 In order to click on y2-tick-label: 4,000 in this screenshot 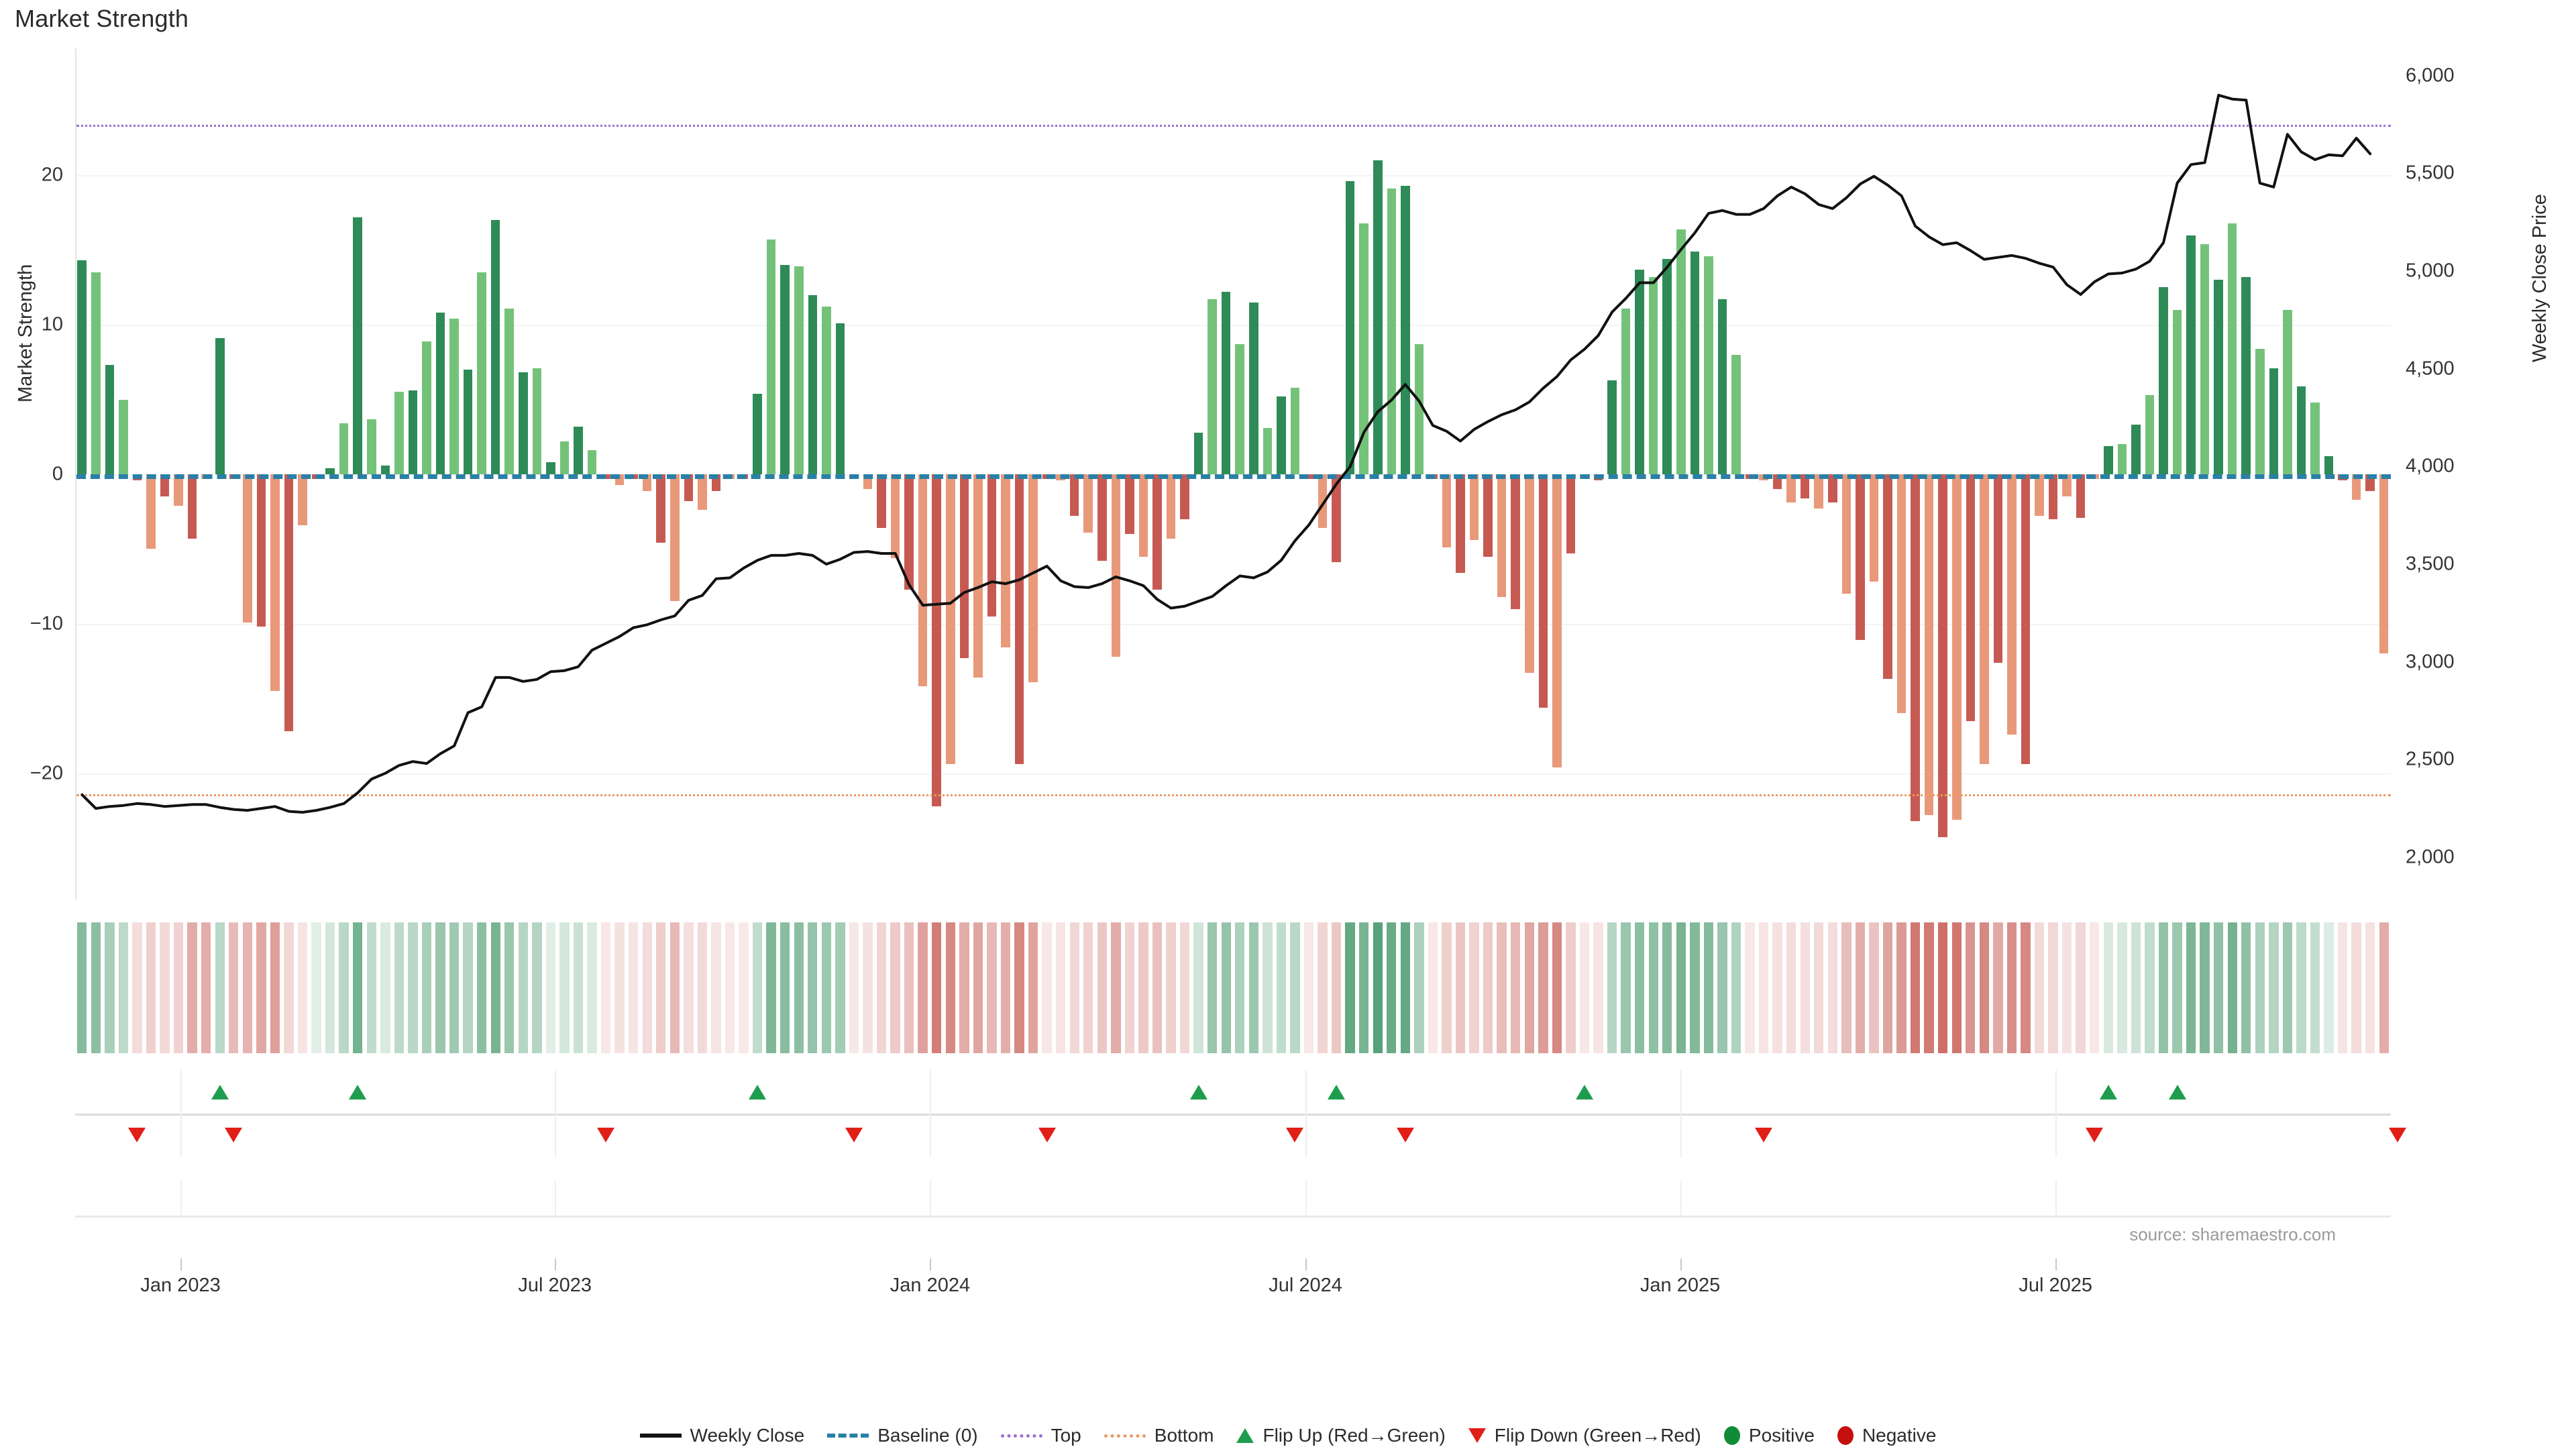, I will do `click(2430, 466)`.